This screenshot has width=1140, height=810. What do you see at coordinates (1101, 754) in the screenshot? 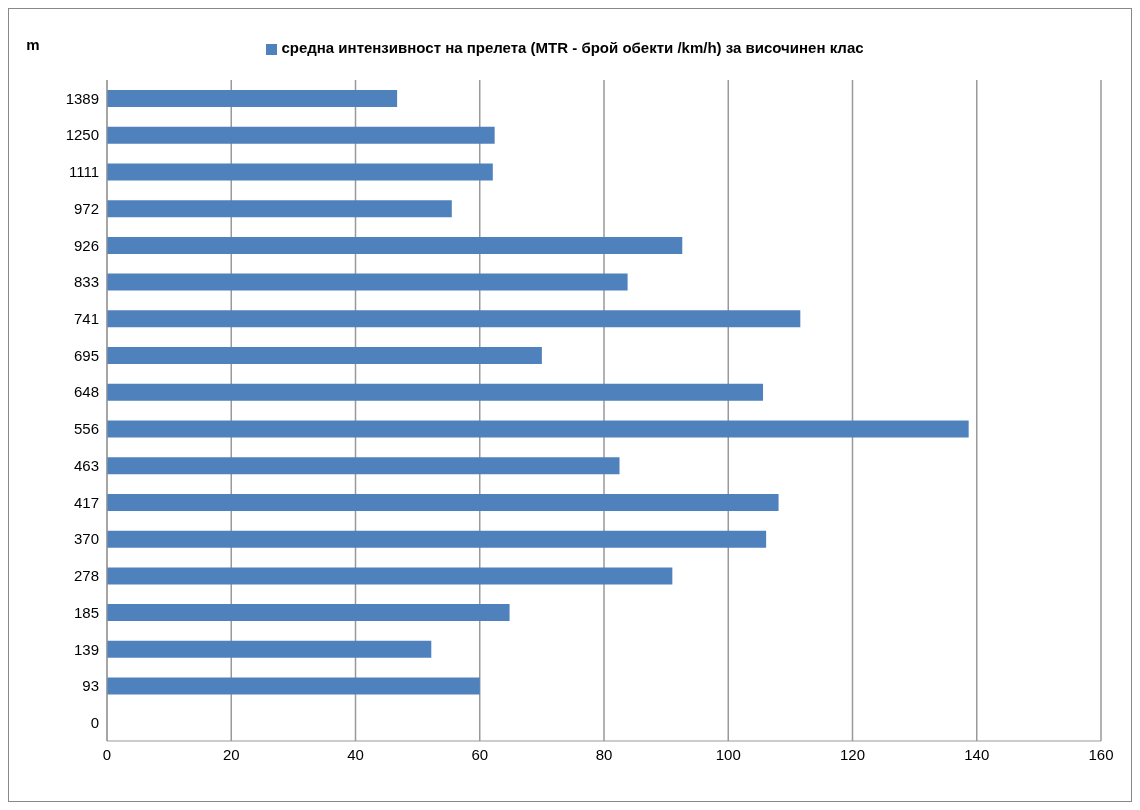
I see `x-tick-label: 160` at bounding box center [1101, 754].